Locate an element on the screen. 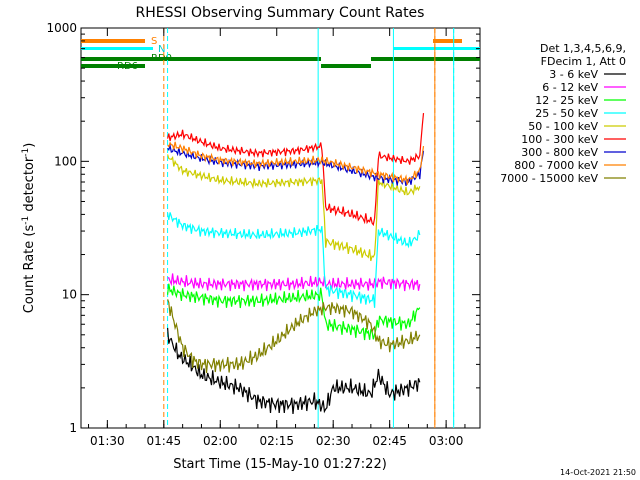  flag-night-bar-left is located at coordinates (117, 48).